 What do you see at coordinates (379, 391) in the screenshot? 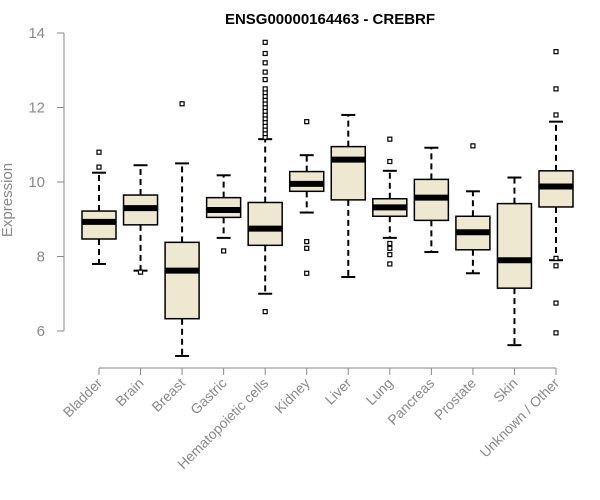
I see `x-tick-label: Lung` at bounding box center [379, 391].